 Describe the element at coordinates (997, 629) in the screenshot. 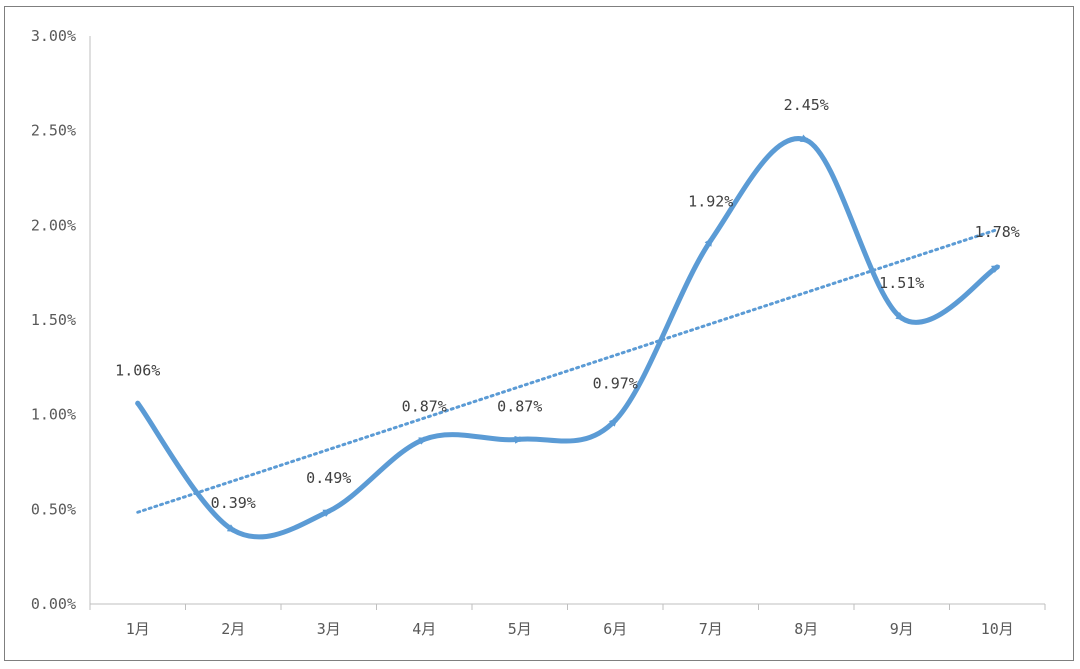

I see `x-tick-label: 10月` at that location.